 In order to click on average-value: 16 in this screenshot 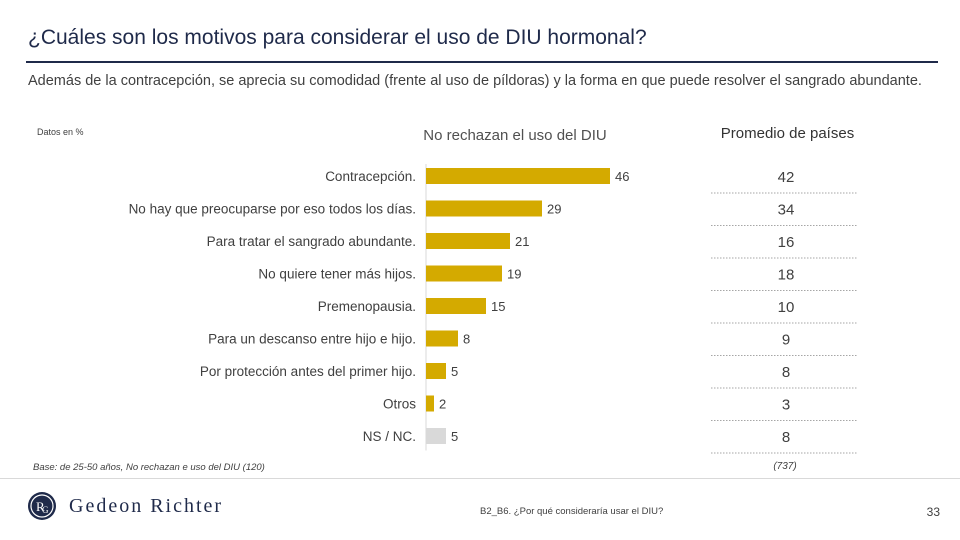, I will do `click(786, 242)`.